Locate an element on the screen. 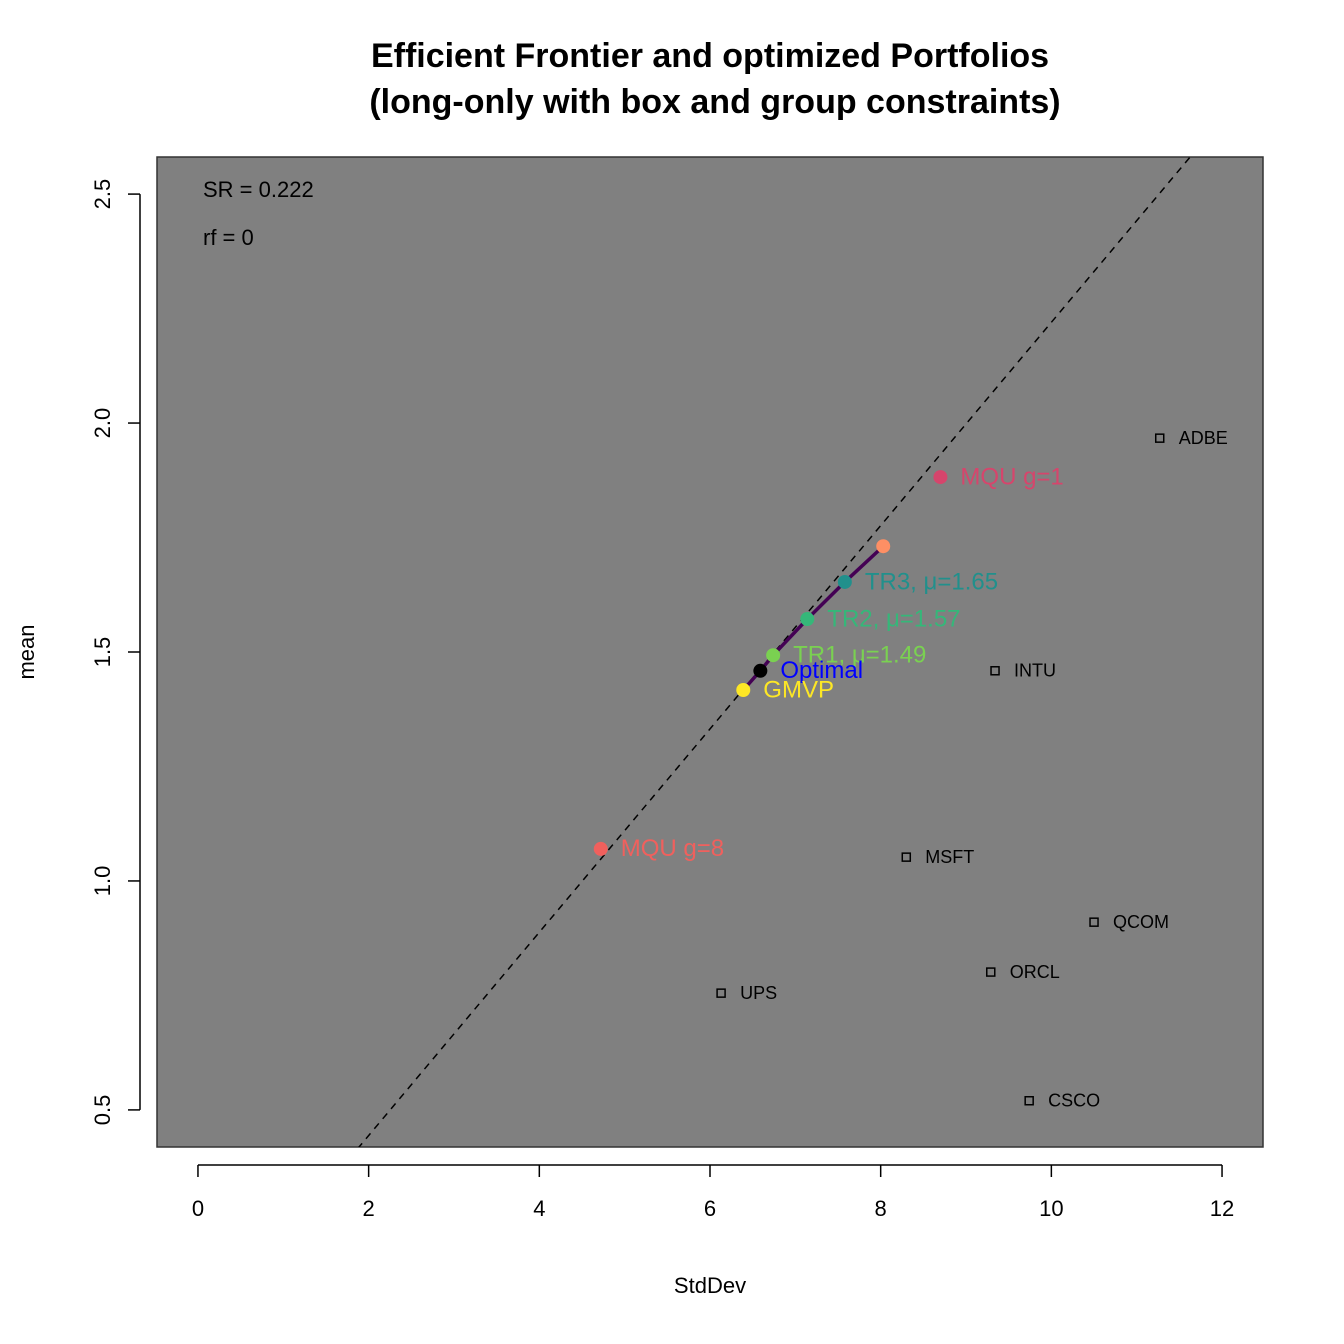 Image resolution: width=1344 pixels, height=1344 pixels. portfolio-label: TR2, μ=1.57 is located at coordinates (893, 618).